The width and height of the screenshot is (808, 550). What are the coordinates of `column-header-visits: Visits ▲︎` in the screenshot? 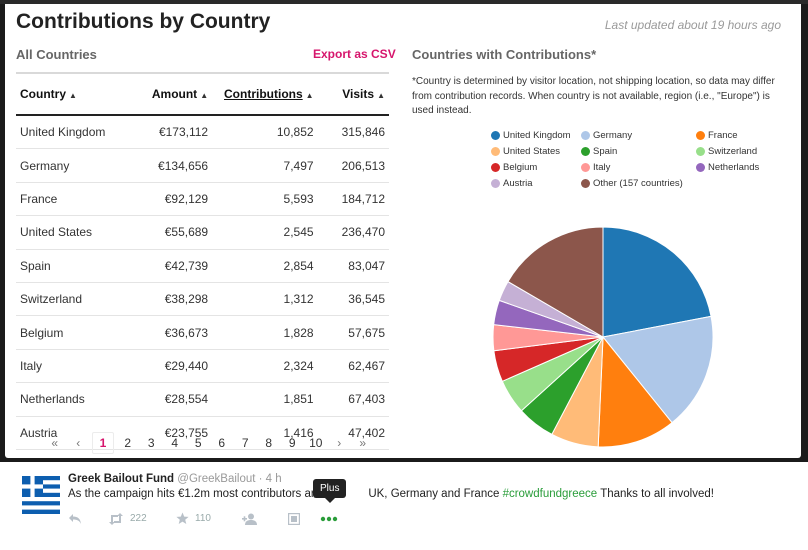 It's located at (353, 94).